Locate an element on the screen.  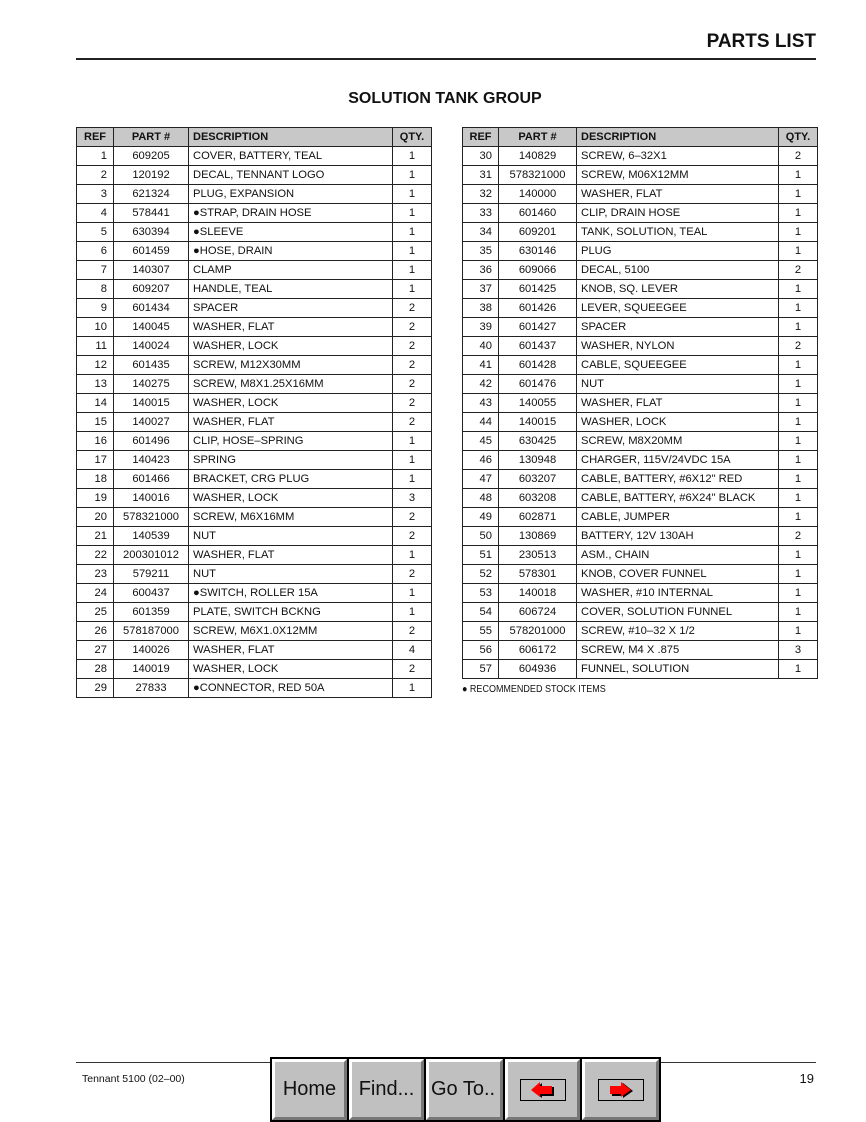
table-row: 29 27833 ●CONNECTOR, RED 50A 1 is located at coordinates (254, 688).